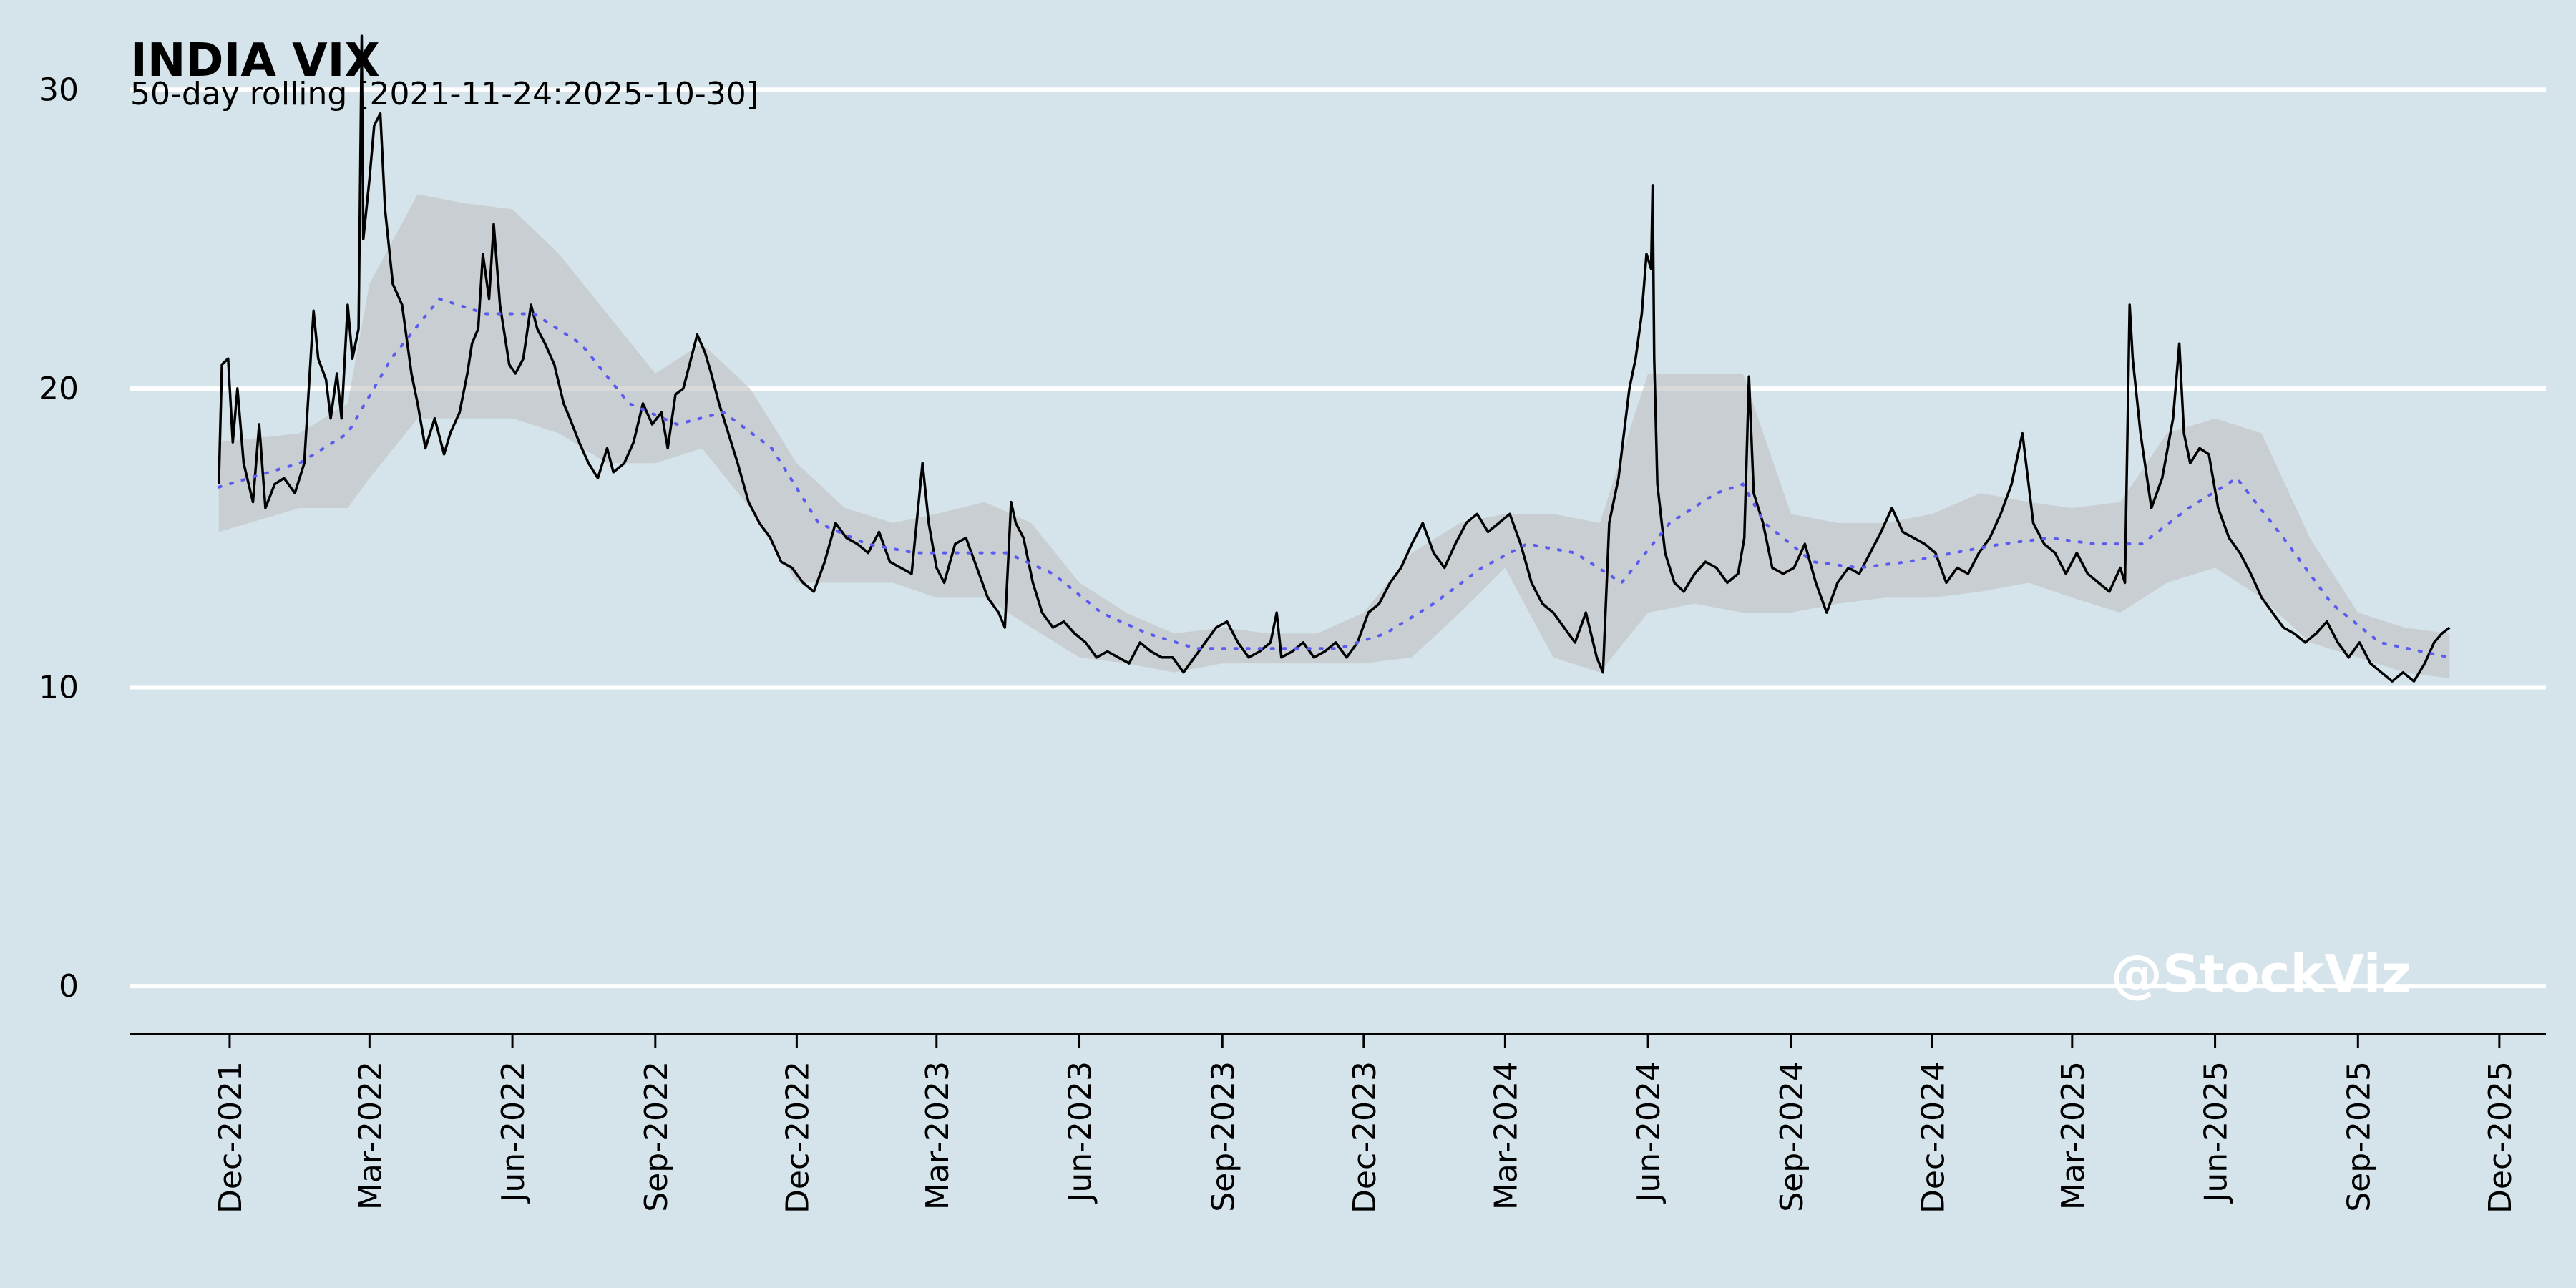 The height and width of the screenshot is (1288, 2576). I want to click on watermark: @StockViz, so click(2261, 974).